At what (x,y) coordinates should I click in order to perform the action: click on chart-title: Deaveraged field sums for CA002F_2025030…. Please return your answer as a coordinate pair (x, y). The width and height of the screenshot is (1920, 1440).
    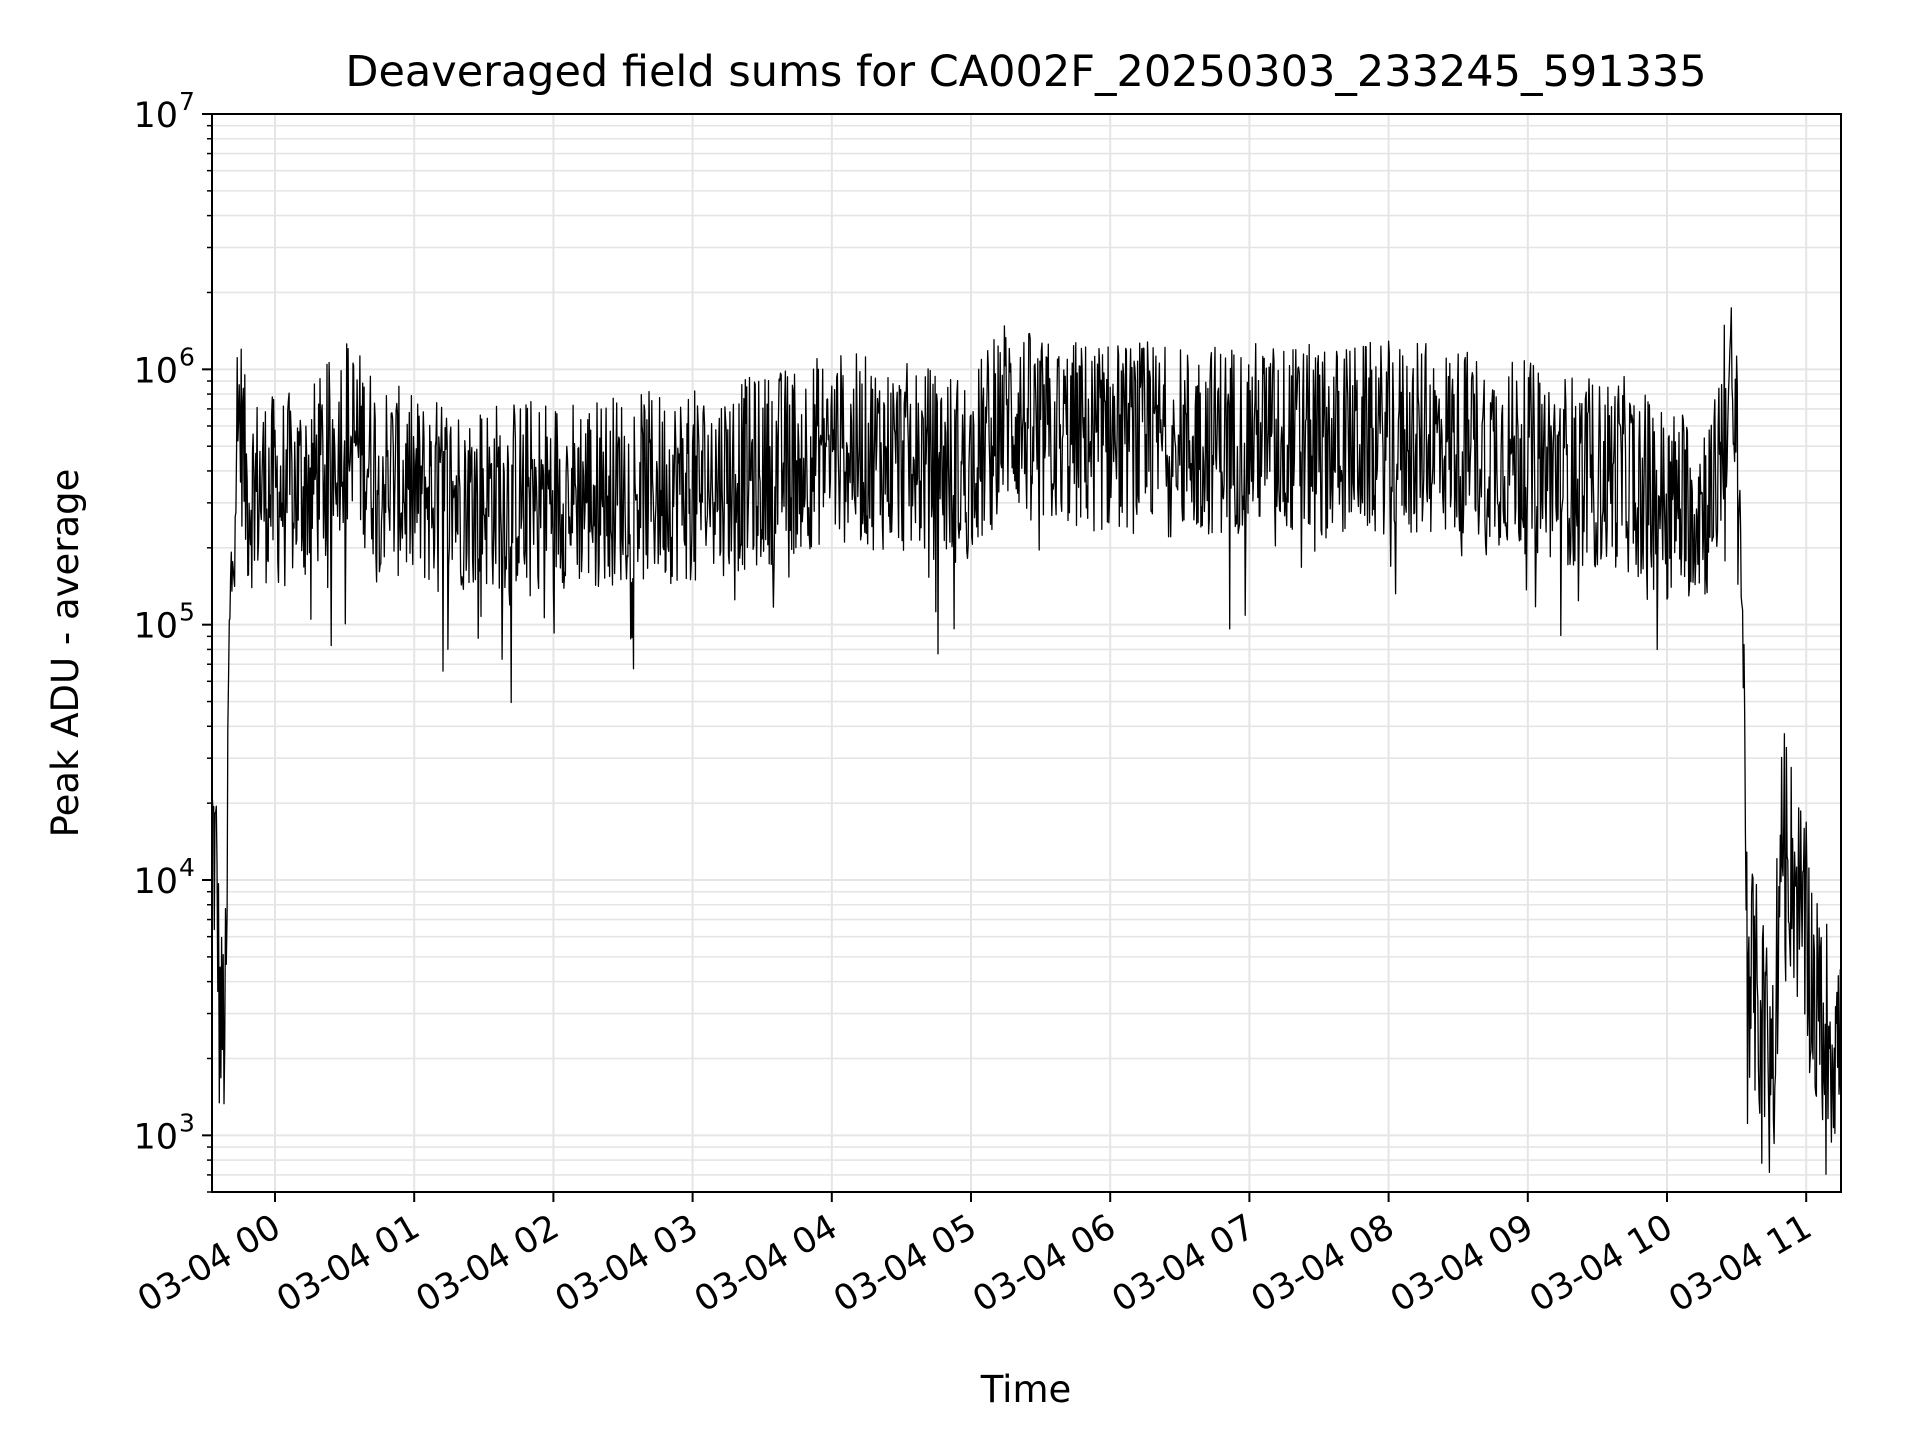
    Looking at the image, I should click on (1025, 72).